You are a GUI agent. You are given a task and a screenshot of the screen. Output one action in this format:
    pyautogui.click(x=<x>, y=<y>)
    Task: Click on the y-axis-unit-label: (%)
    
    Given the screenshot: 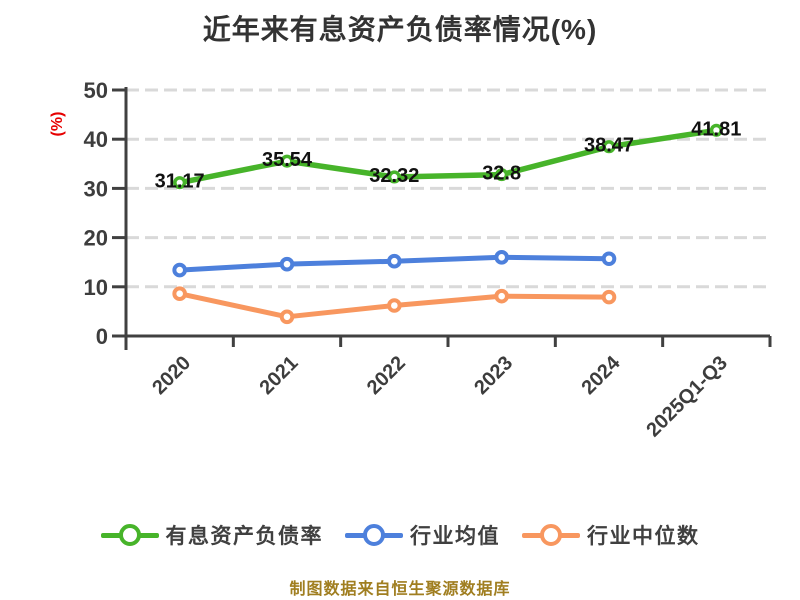 What is the action you would take?
    pyautogui.click(x=57, y=124)
    